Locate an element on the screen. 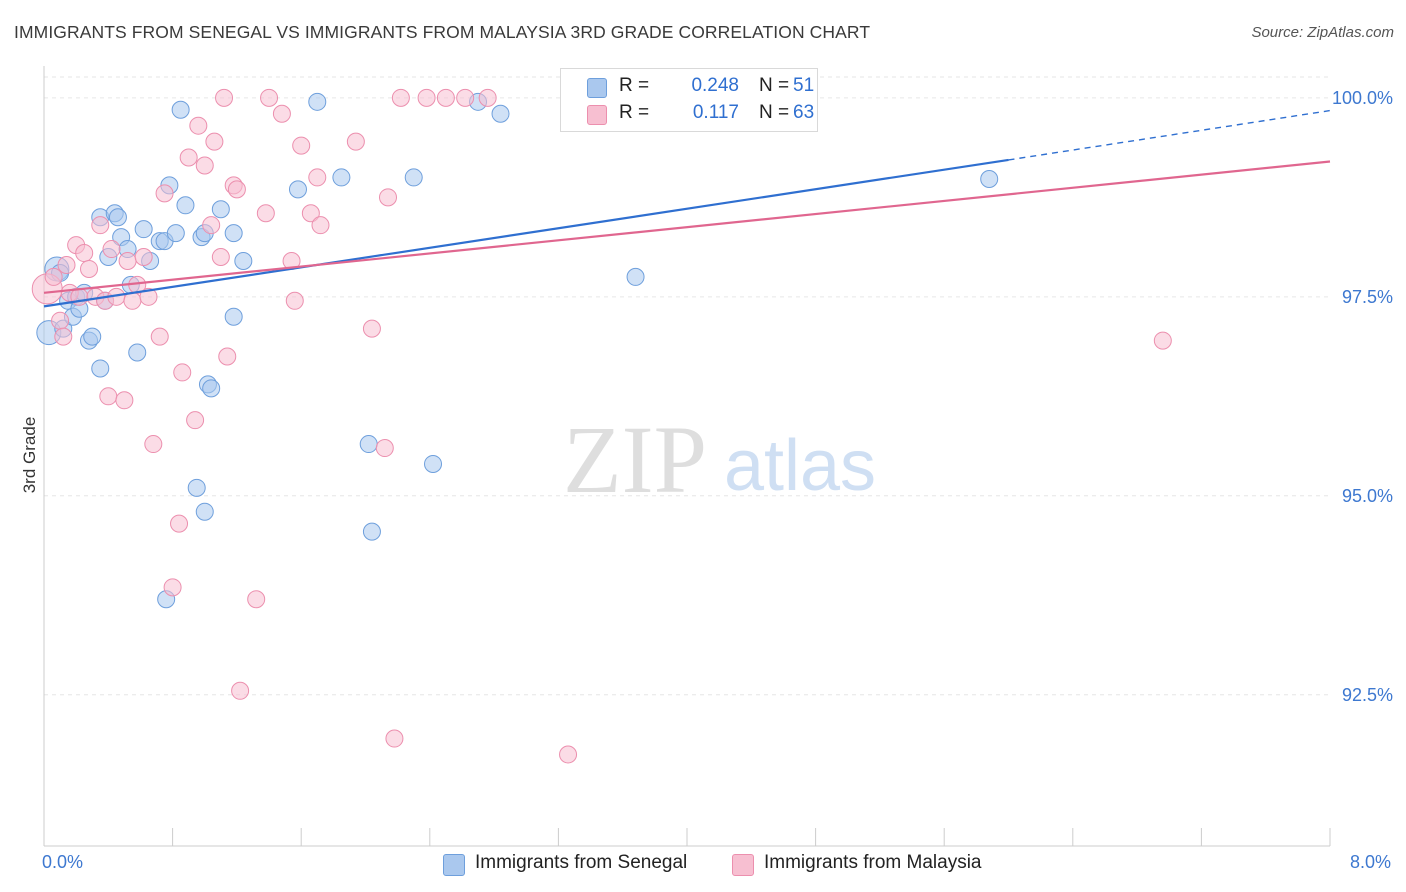  malaysia-trend-line is located at coordinates (687, 227).